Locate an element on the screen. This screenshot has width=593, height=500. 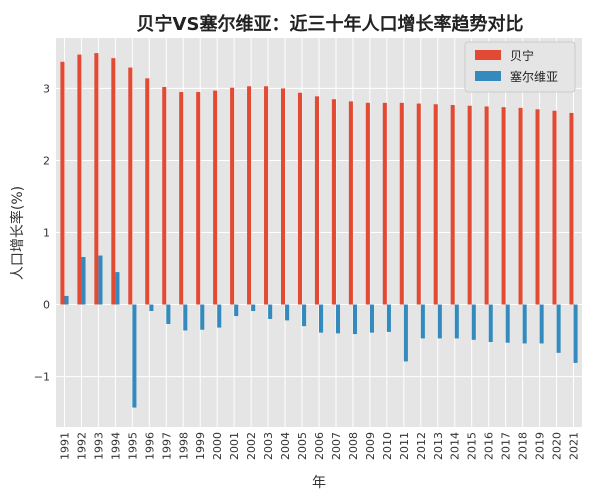
bar-serbia-2012 is located at coordinates (422, 321).